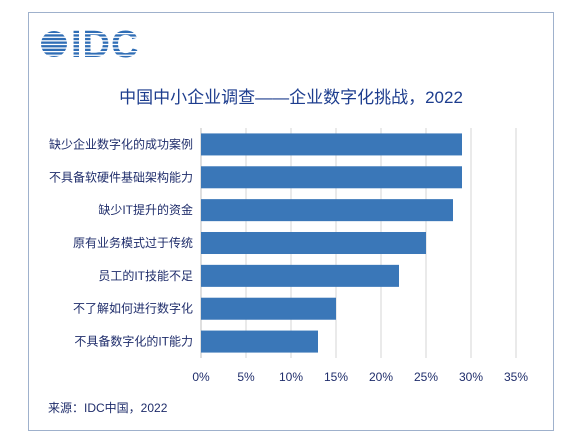  Describe the element at coordinates (145, 275) in the screenshot. I see `category-label: 员工的IT技能不足` at that location.